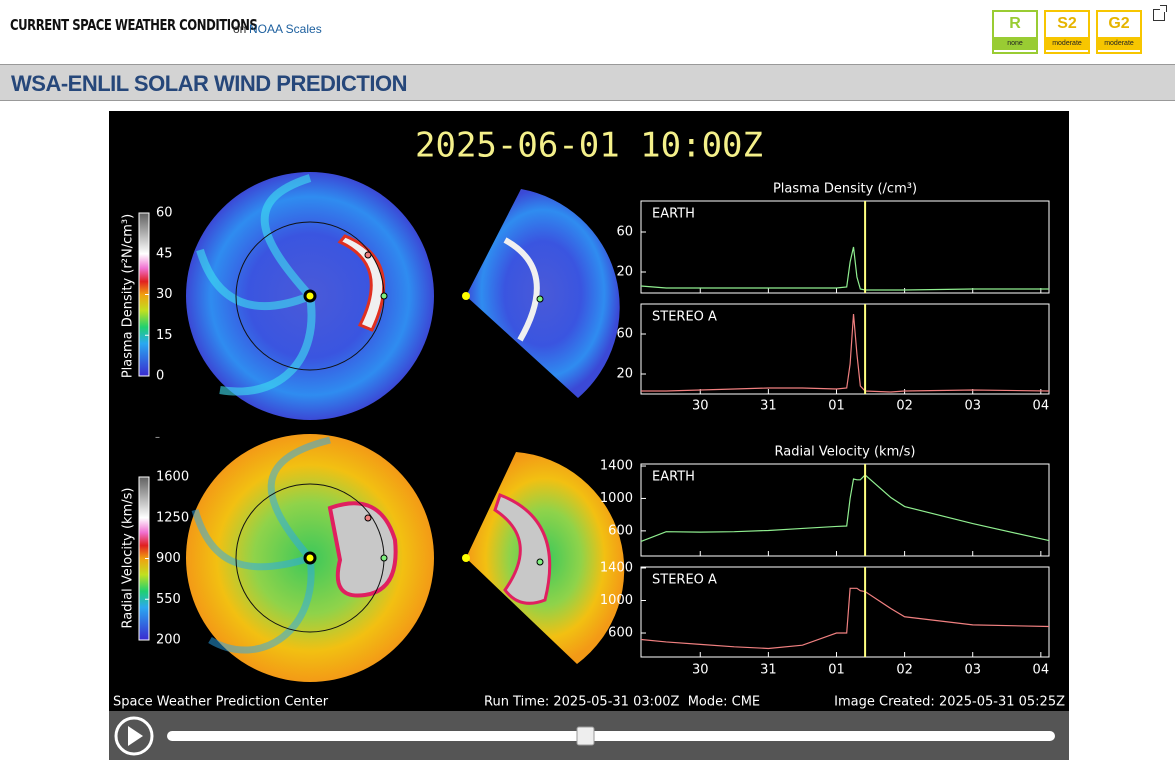 This screenshot has width=1175, height=765. What do you see at coordinates (168, 599) in the screenshot?
I see `colorbar-tick-label: 550` at bounding box center [168, 599].